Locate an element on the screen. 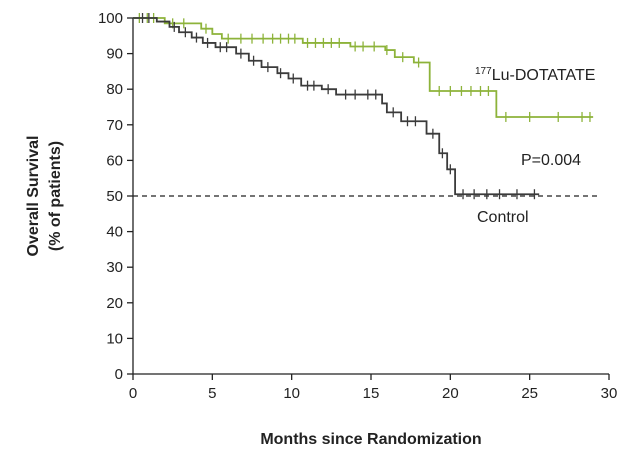 This screenshot has height=449, width=638. y-tick-label: 40 is located at coordinates (114, 232).